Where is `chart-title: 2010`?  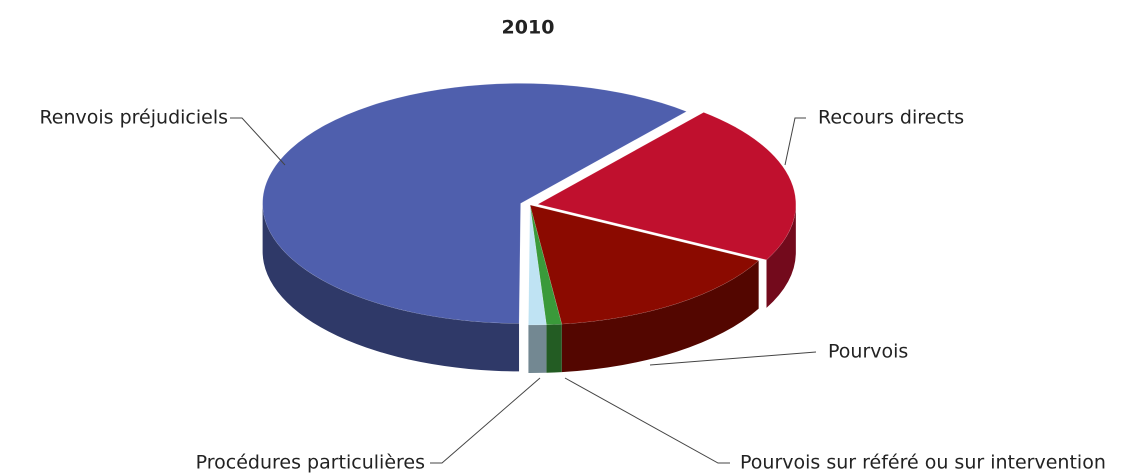 chart-title: 2010 is located at coordinates (528, 28).